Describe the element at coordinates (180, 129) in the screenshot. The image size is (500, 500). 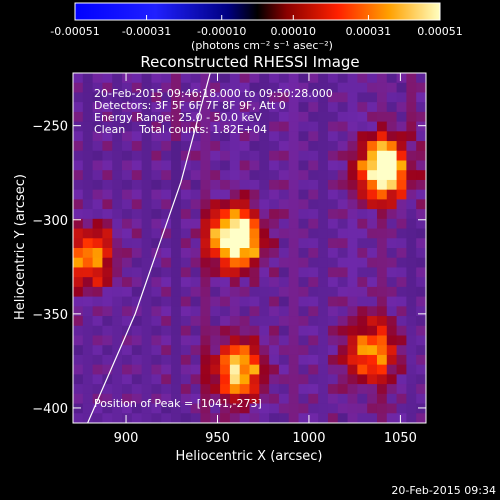
I see `annotation-clean: Clean Total counts: 1.82E+04` at that location.